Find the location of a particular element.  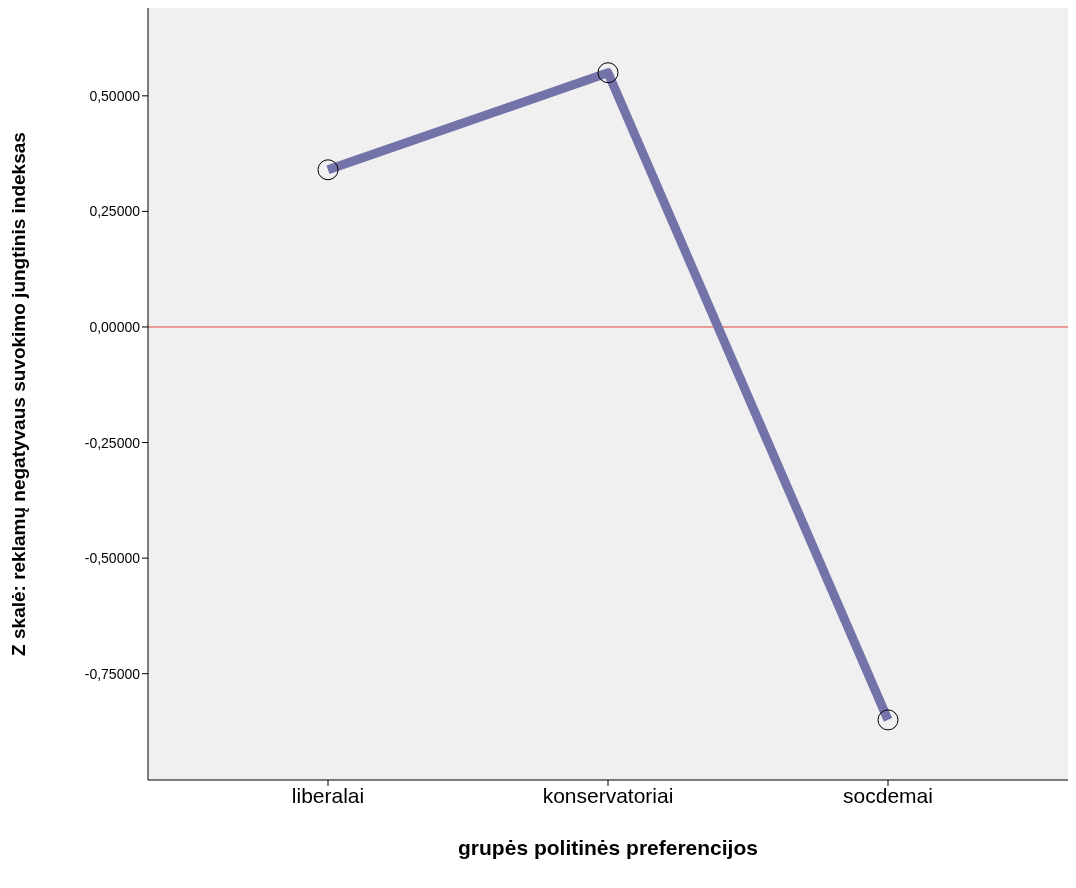

y-tick-label: 0,25000 is located at coordinates (115, 211).